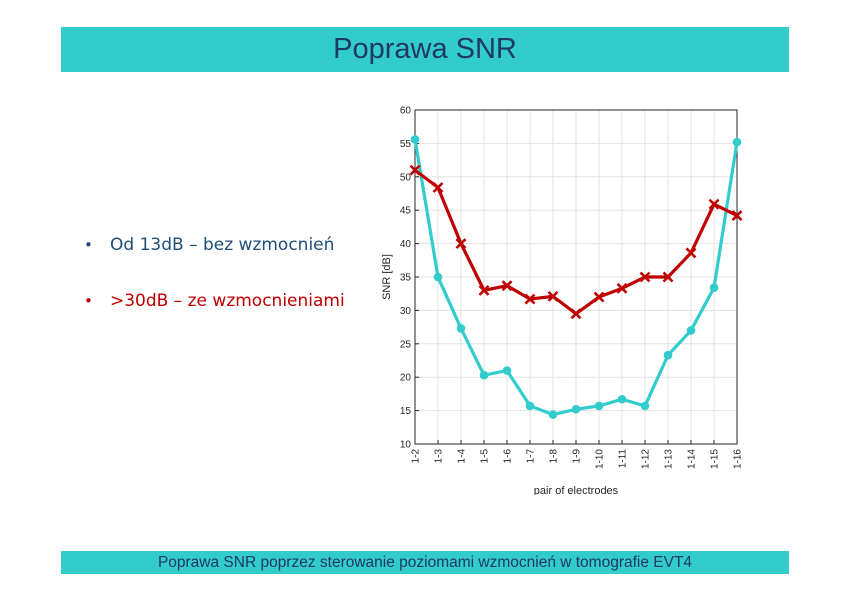 Image resolution: width=849 pixels, height=600 pixels. What do you see at coordinates (406, 344) in the screenshot?
I see `y-tick-label: 25` at bounding box center [406, 344].